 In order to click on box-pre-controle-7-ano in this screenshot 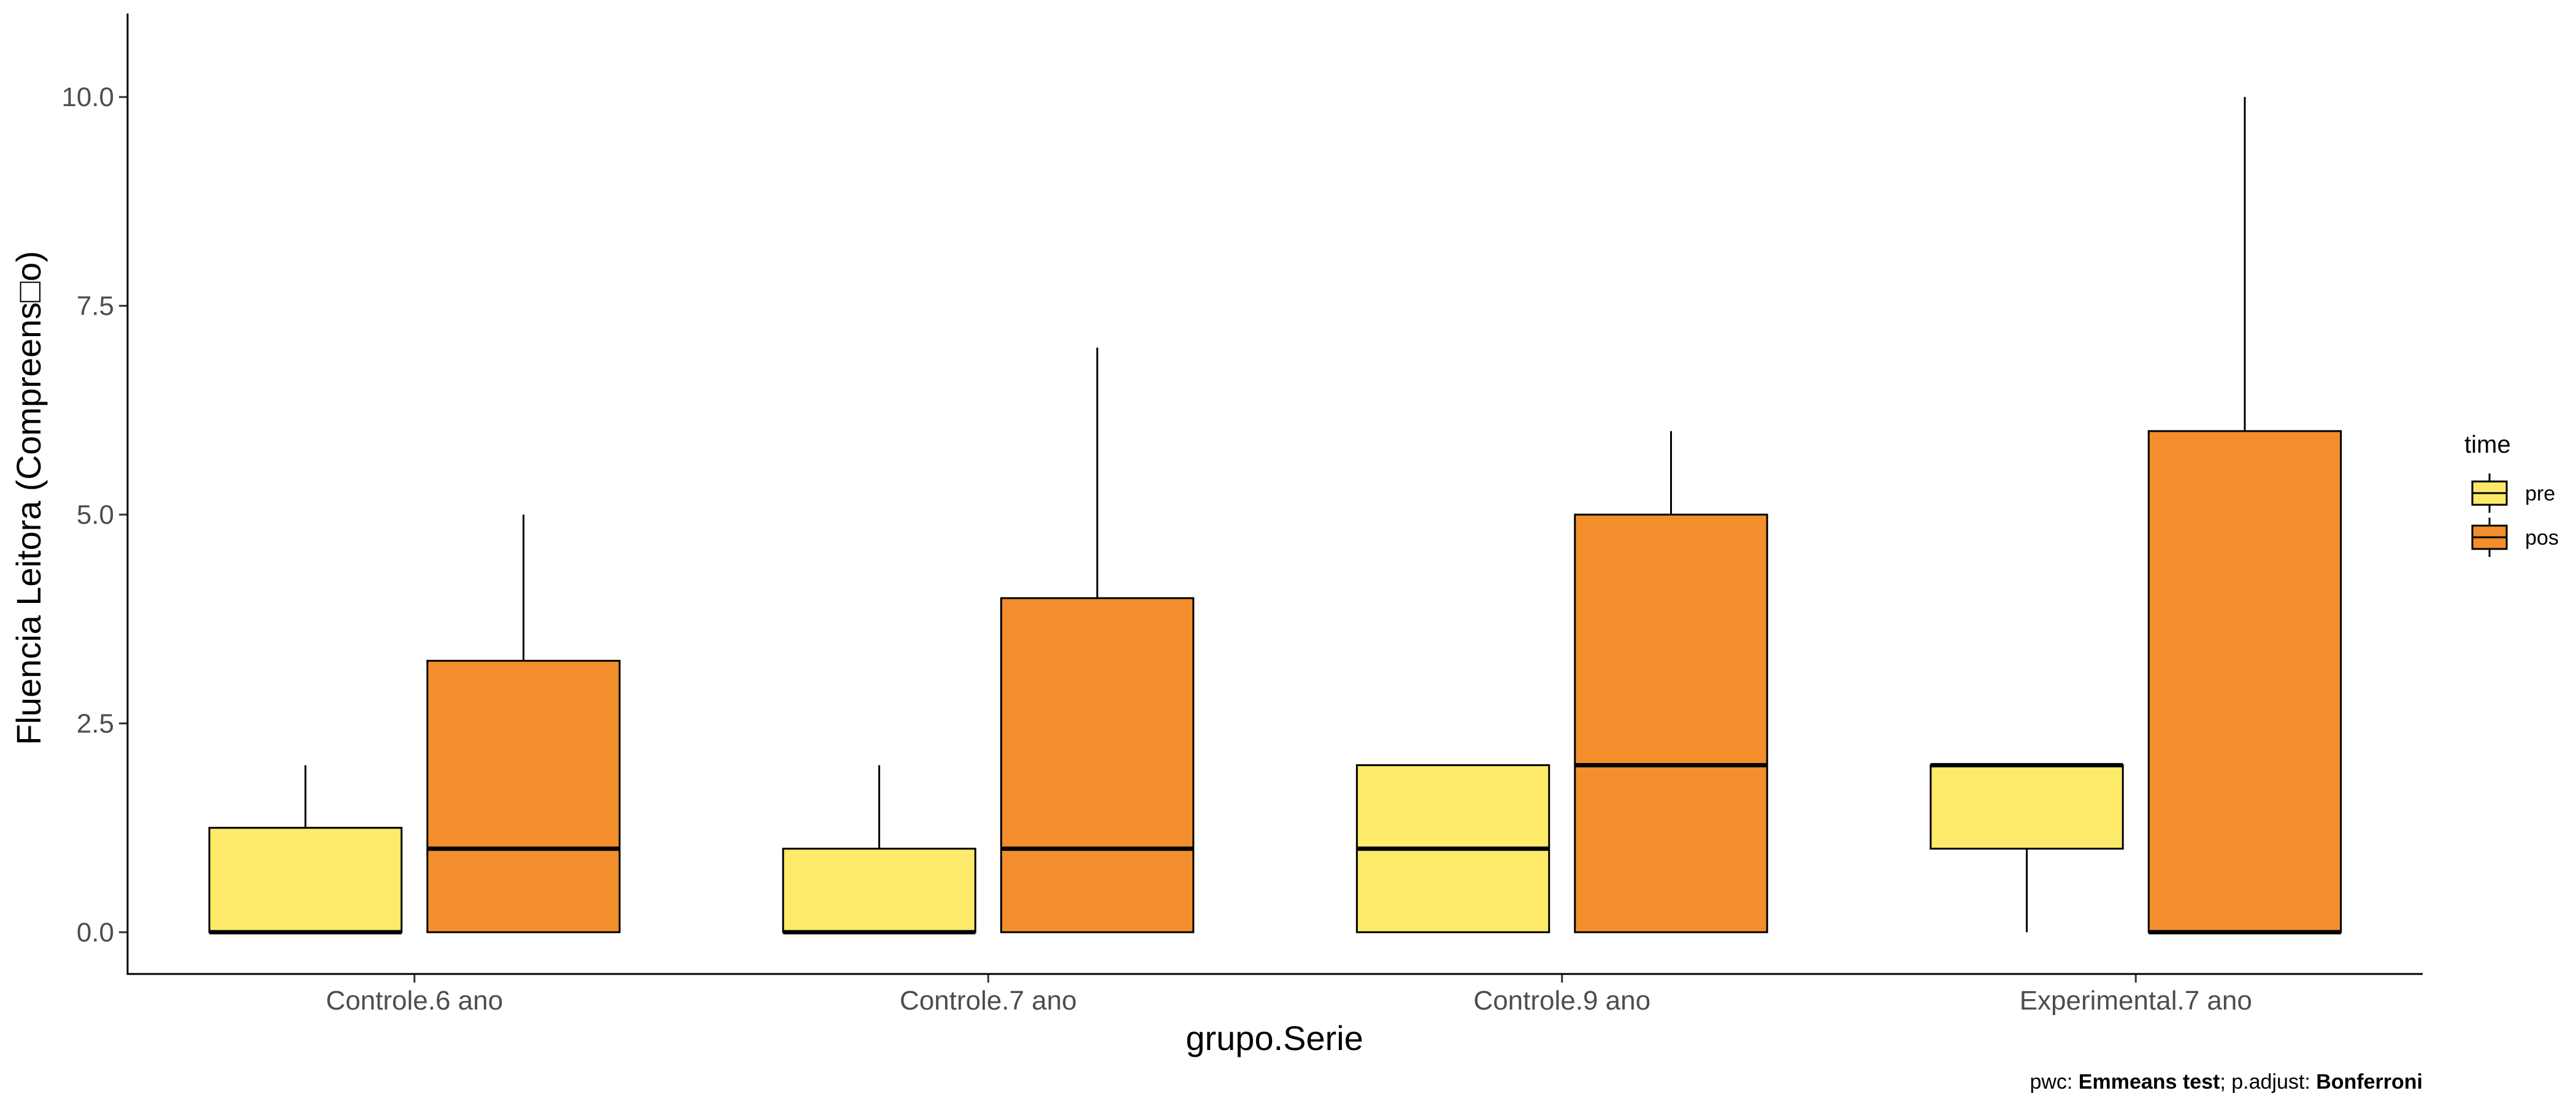, I will do `click(879, 850)`.